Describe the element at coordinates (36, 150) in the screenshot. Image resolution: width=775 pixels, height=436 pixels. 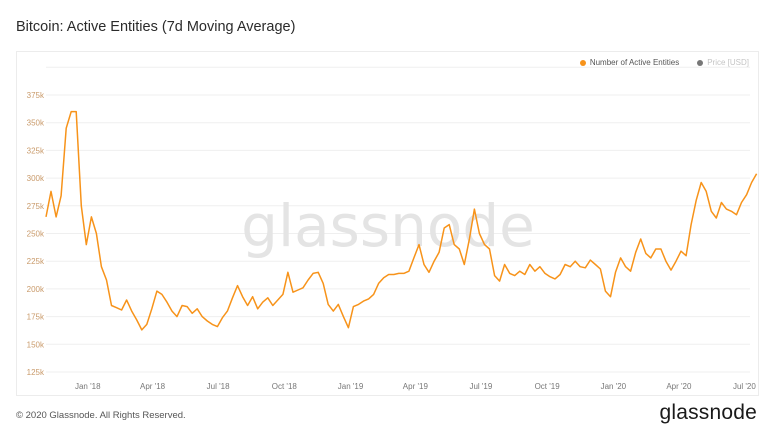
I see `y-tick-label: 325k` at that location.